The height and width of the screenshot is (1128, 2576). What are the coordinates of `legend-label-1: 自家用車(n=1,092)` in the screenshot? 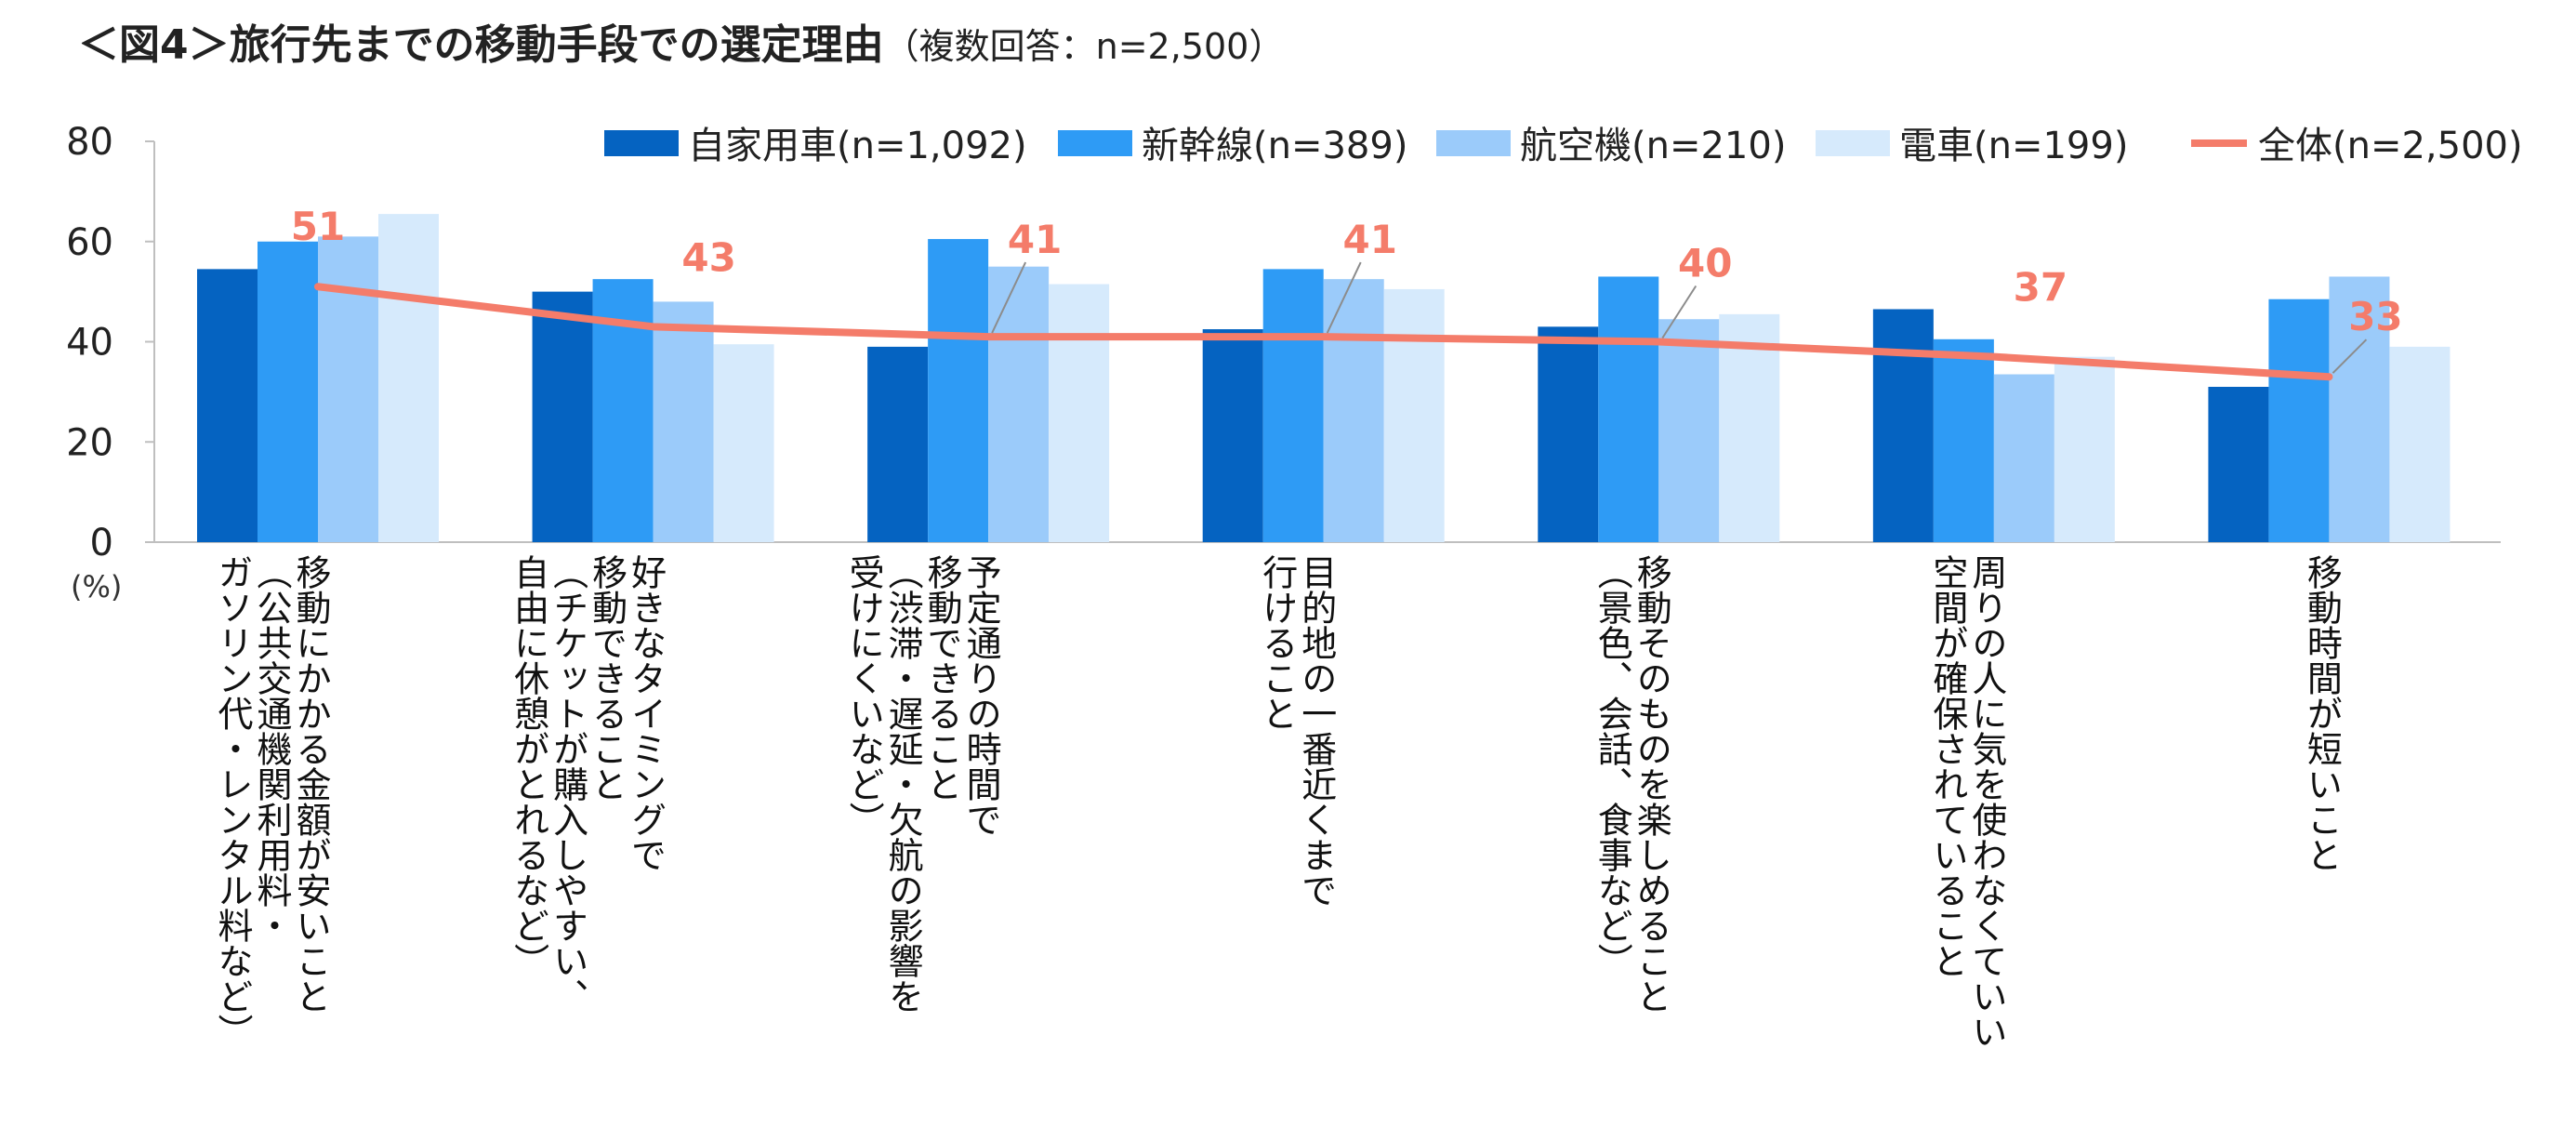 It's located at (857, 146).